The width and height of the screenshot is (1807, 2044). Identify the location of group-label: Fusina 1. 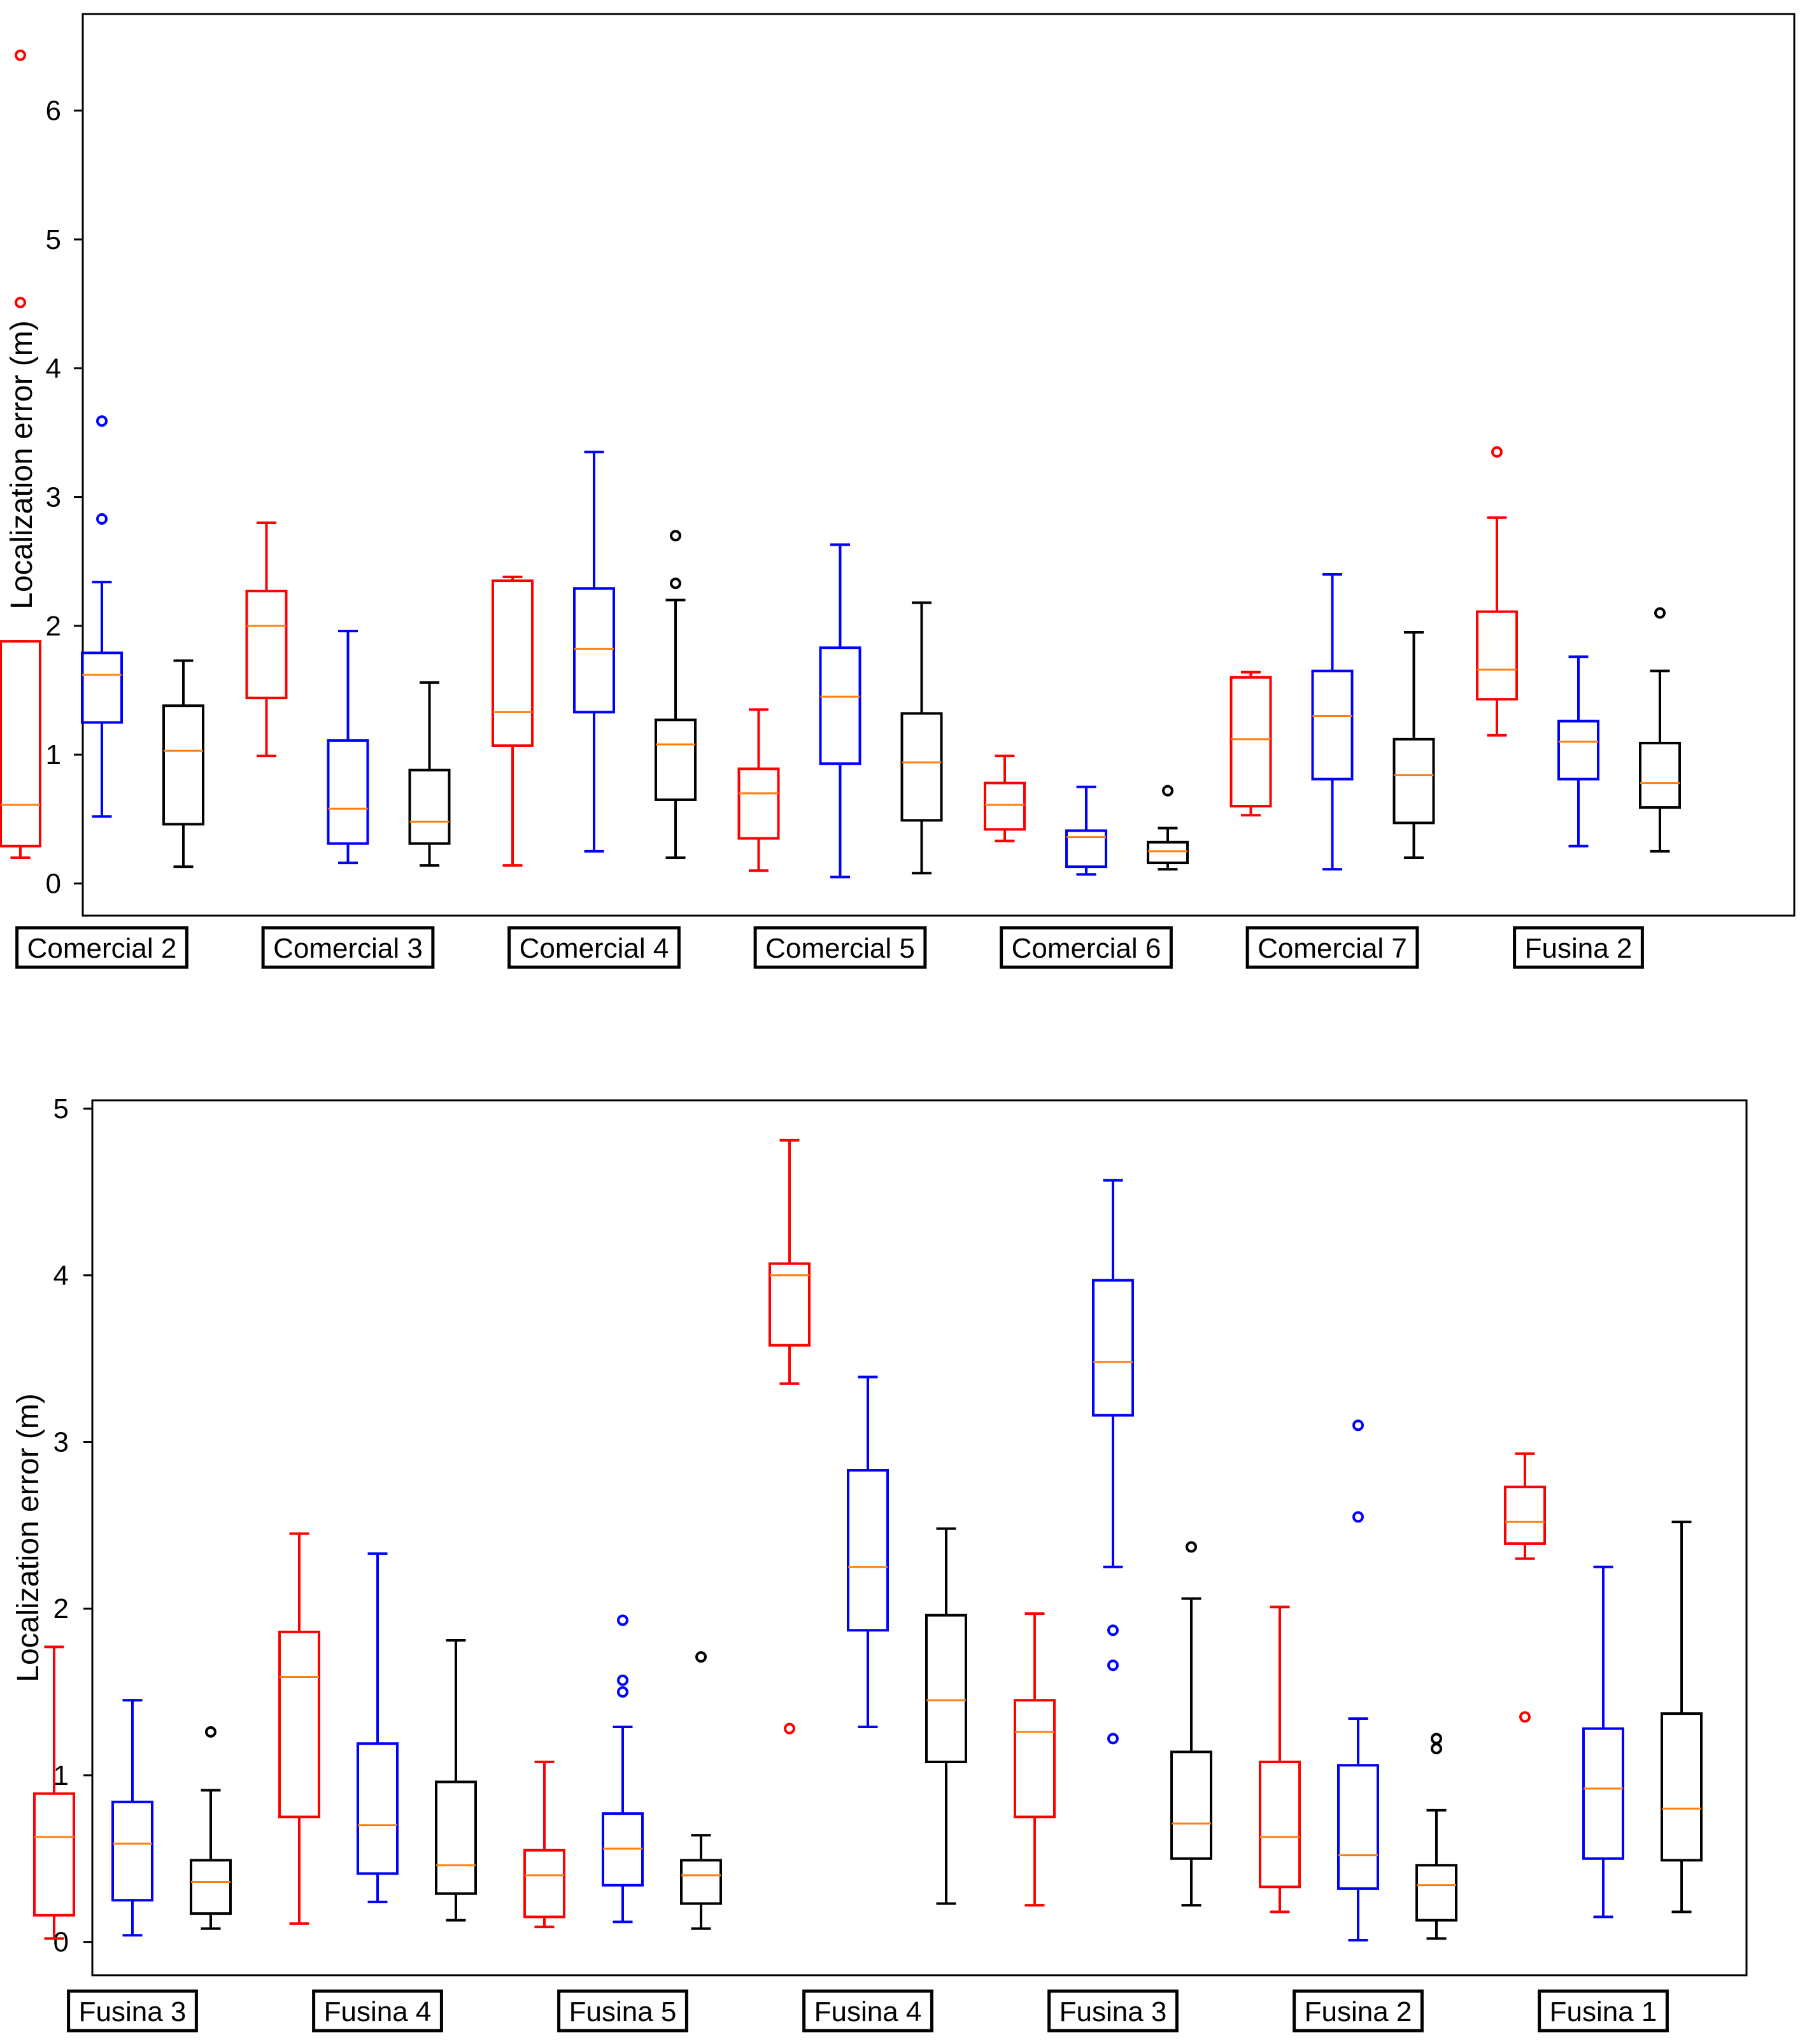
(1604, 2011).